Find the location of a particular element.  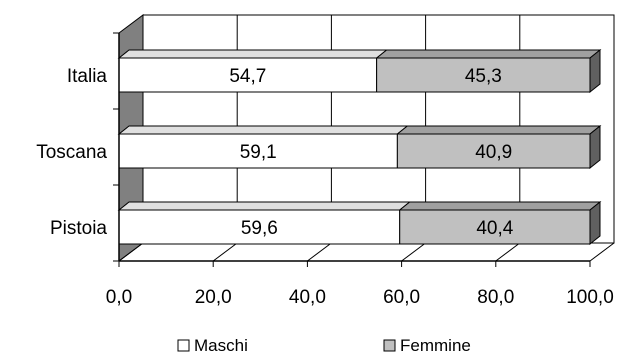

category-label: Pistoia is located at coordinates (78, 228).